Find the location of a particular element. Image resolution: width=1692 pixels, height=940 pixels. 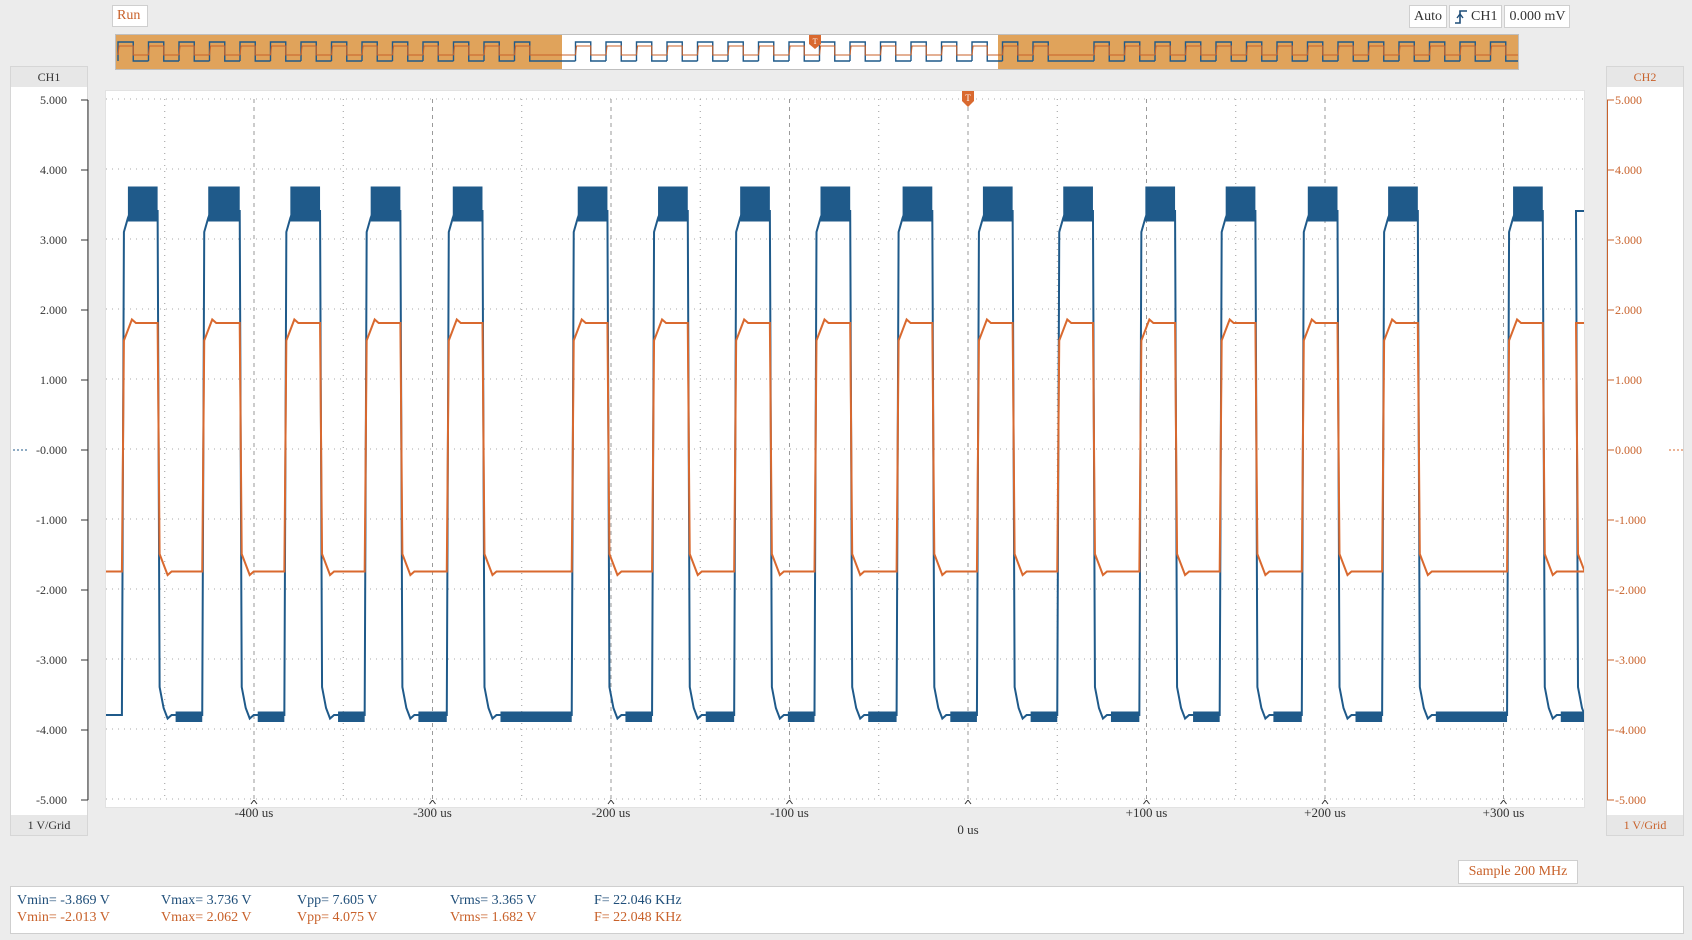

overview-trigger-shape is located at coordinates (815, 42).